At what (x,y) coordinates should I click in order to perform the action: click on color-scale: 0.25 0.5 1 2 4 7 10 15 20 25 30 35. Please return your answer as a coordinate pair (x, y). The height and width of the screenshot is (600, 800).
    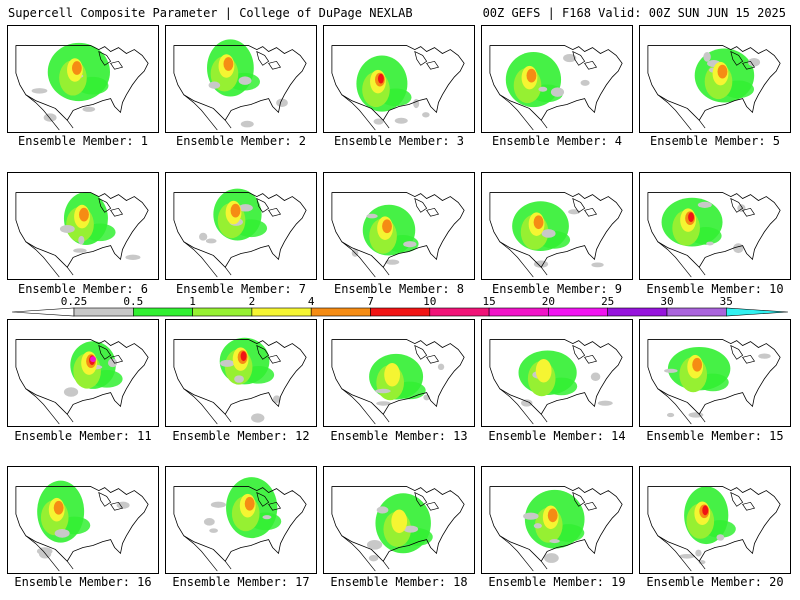
    Looking at the image, I should click on (400, 306).